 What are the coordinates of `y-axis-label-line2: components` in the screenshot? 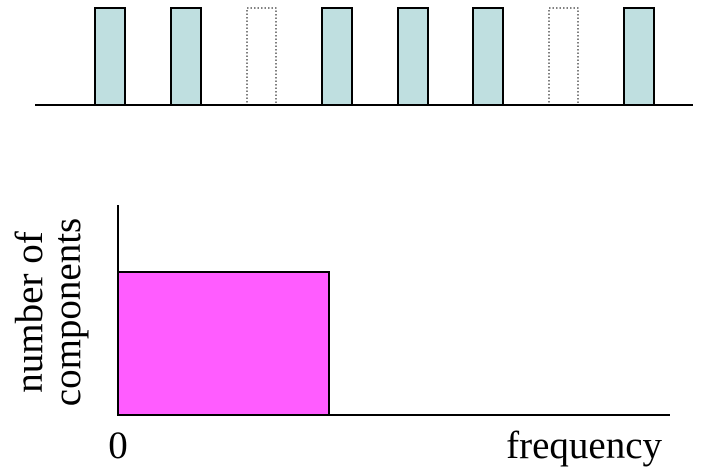 It's located at (67, 312).